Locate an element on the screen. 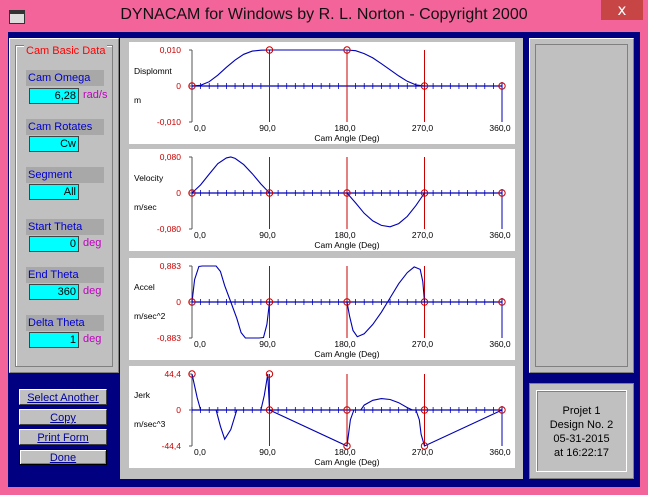 This screenshot has height=495, width=648. displacement-x-tick-label: 0,0 is located at coordinates (200, 128).